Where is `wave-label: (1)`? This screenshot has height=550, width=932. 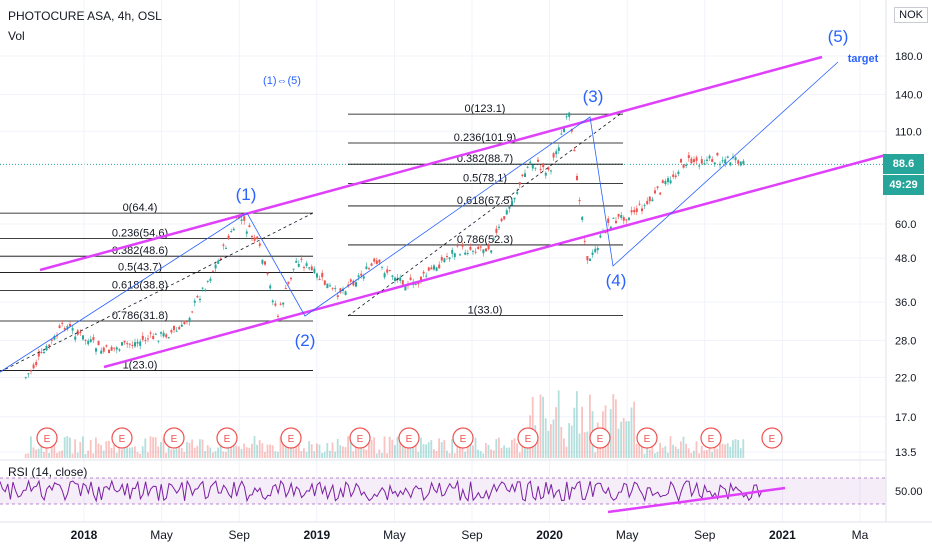 wave-label: (1) is located at coordinates (246, 194).